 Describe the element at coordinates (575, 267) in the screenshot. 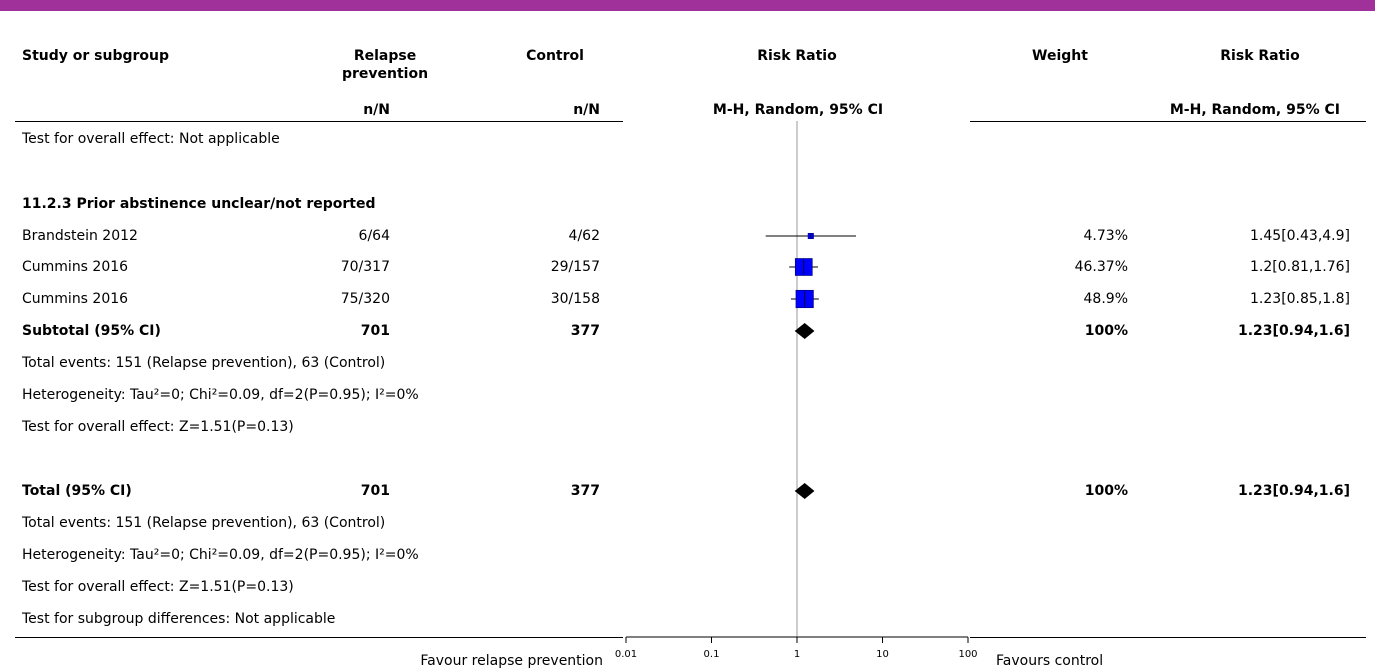

I see `study-ctrl: 29/157` at that location.